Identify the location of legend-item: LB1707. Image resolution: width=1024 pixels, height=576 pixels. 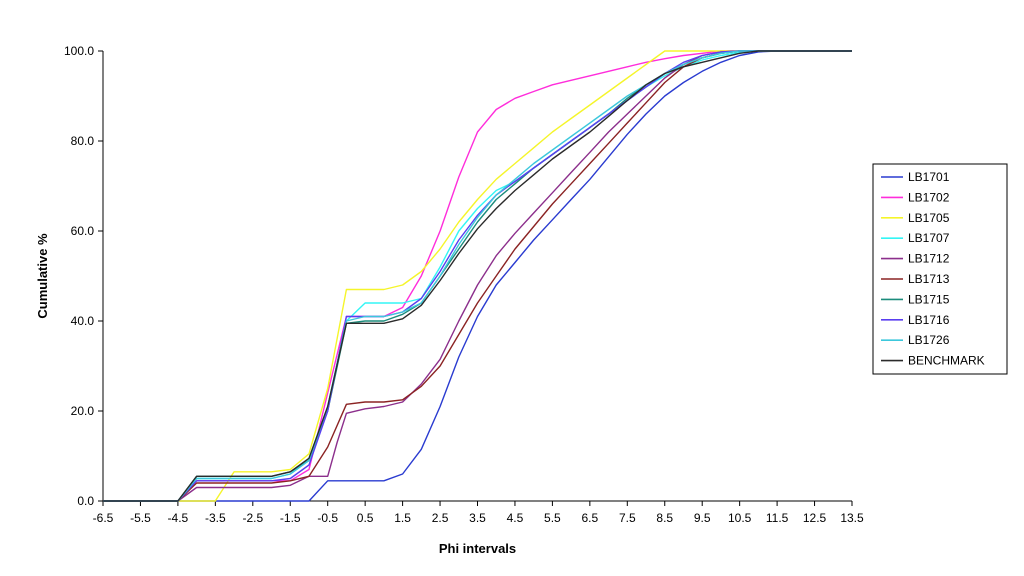
(915, 238).